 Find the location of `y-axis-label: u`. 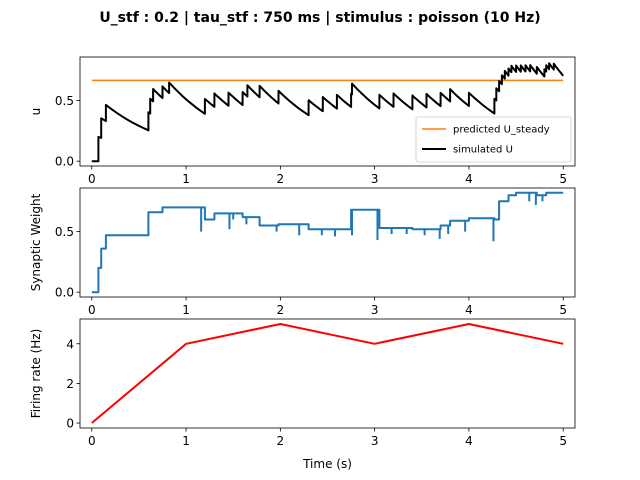

y-axis-label: u is located at coordinates (36, 112).